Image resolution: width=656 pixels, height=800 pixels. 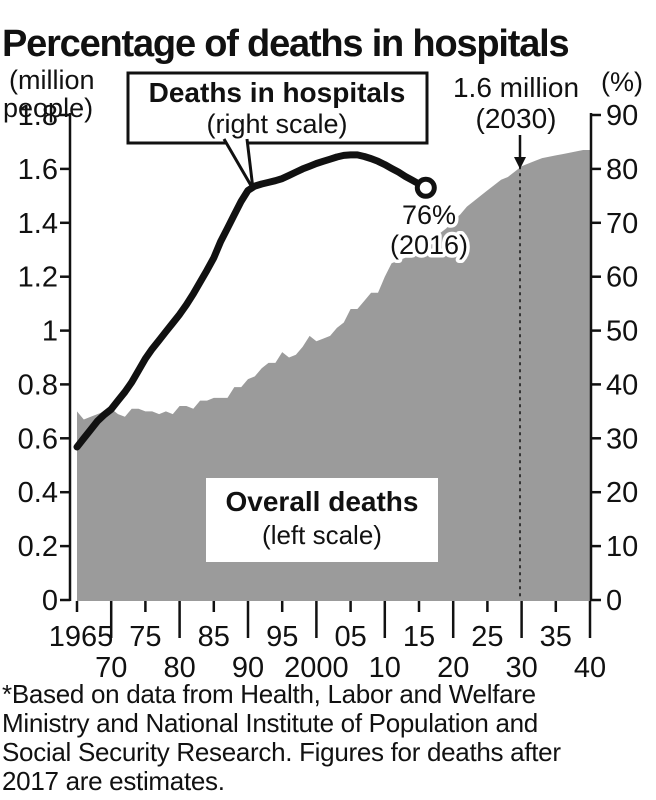 What do you see at coordinates (622, 385) in the screenshot?
I see `right-axis-tick-label: 40` at bounding box center [622, 385].